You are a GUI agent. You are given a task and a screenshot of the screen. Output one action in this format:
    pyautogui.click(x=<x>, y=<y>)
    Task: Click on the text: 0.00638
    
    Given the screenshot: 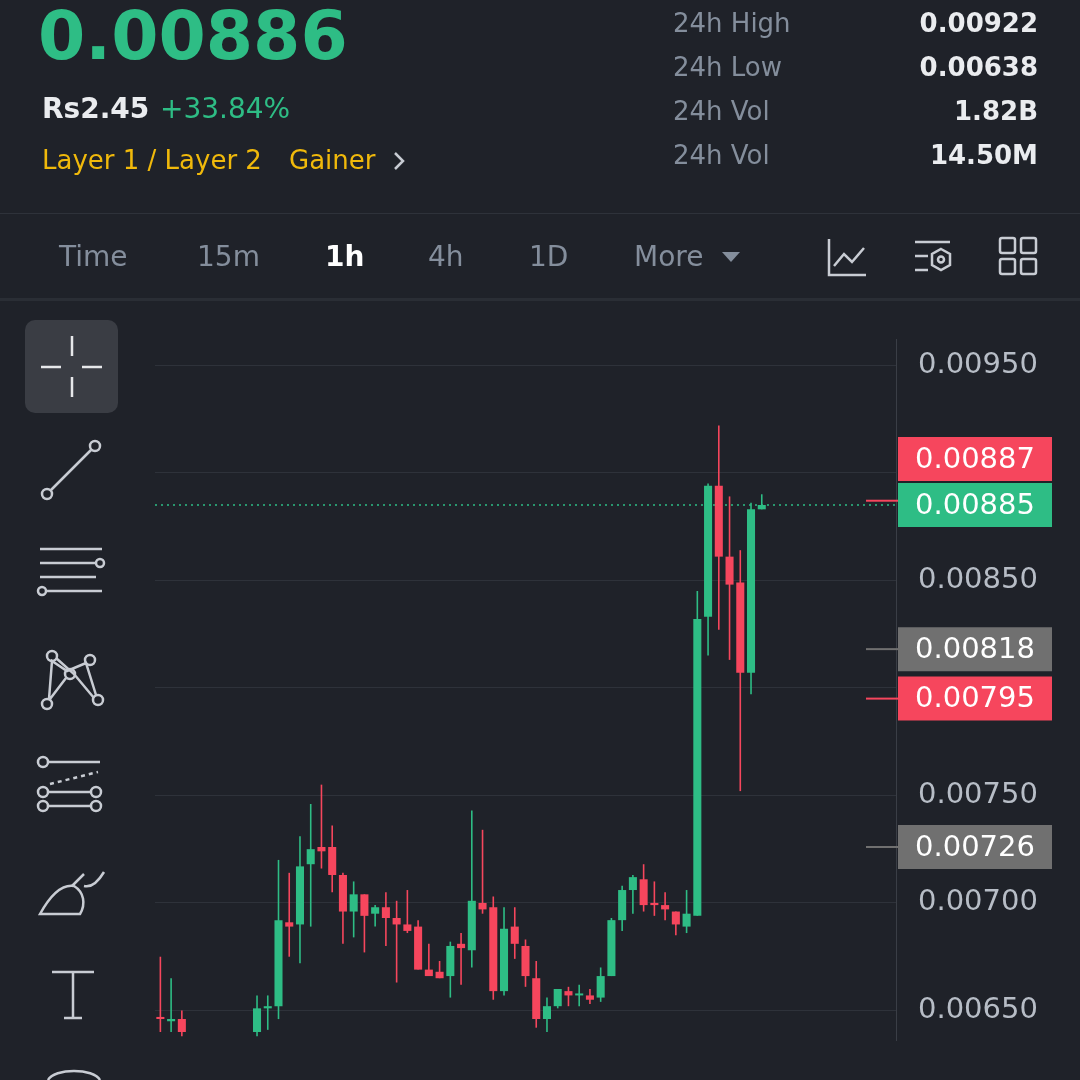 What is the action you would take?
    pyautogui.click(x=978, y=67)
    